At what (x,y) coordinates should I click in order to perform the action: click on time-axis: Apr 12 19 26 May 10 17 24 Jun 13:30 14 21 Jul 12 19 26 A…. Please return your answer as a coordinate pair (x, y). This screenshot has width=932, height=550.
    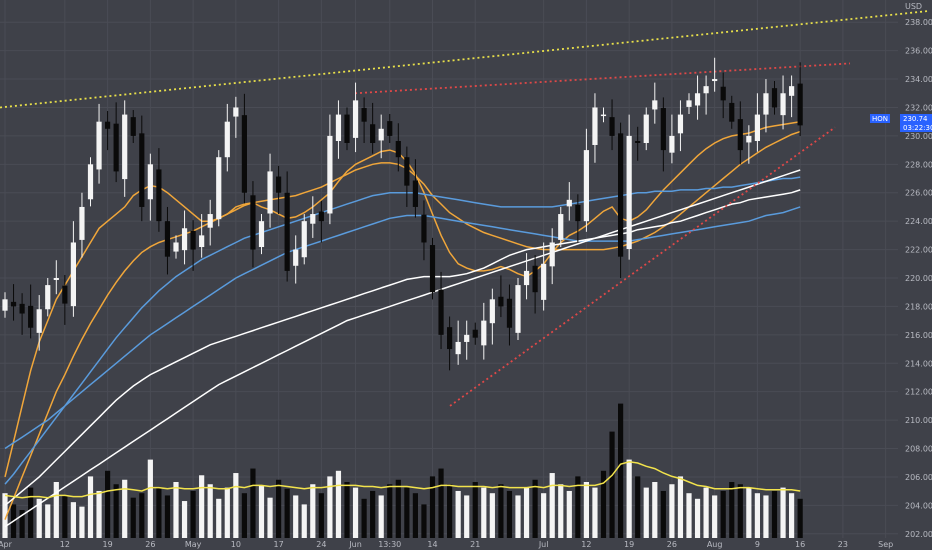
    Looking at the image, I should click on (466, 544).